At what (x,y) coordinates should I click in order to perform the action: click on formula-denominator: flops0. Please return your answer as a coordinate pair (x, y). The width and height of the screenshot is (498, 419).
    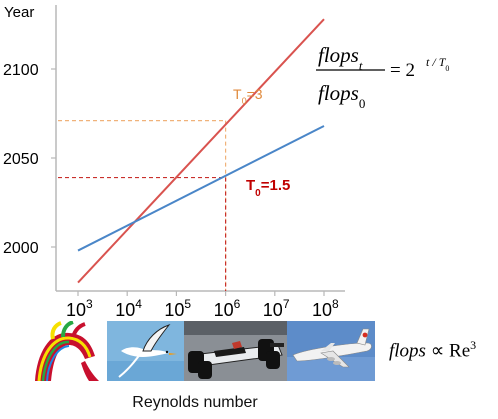
    Looking at the image, I should click on (341, 96).